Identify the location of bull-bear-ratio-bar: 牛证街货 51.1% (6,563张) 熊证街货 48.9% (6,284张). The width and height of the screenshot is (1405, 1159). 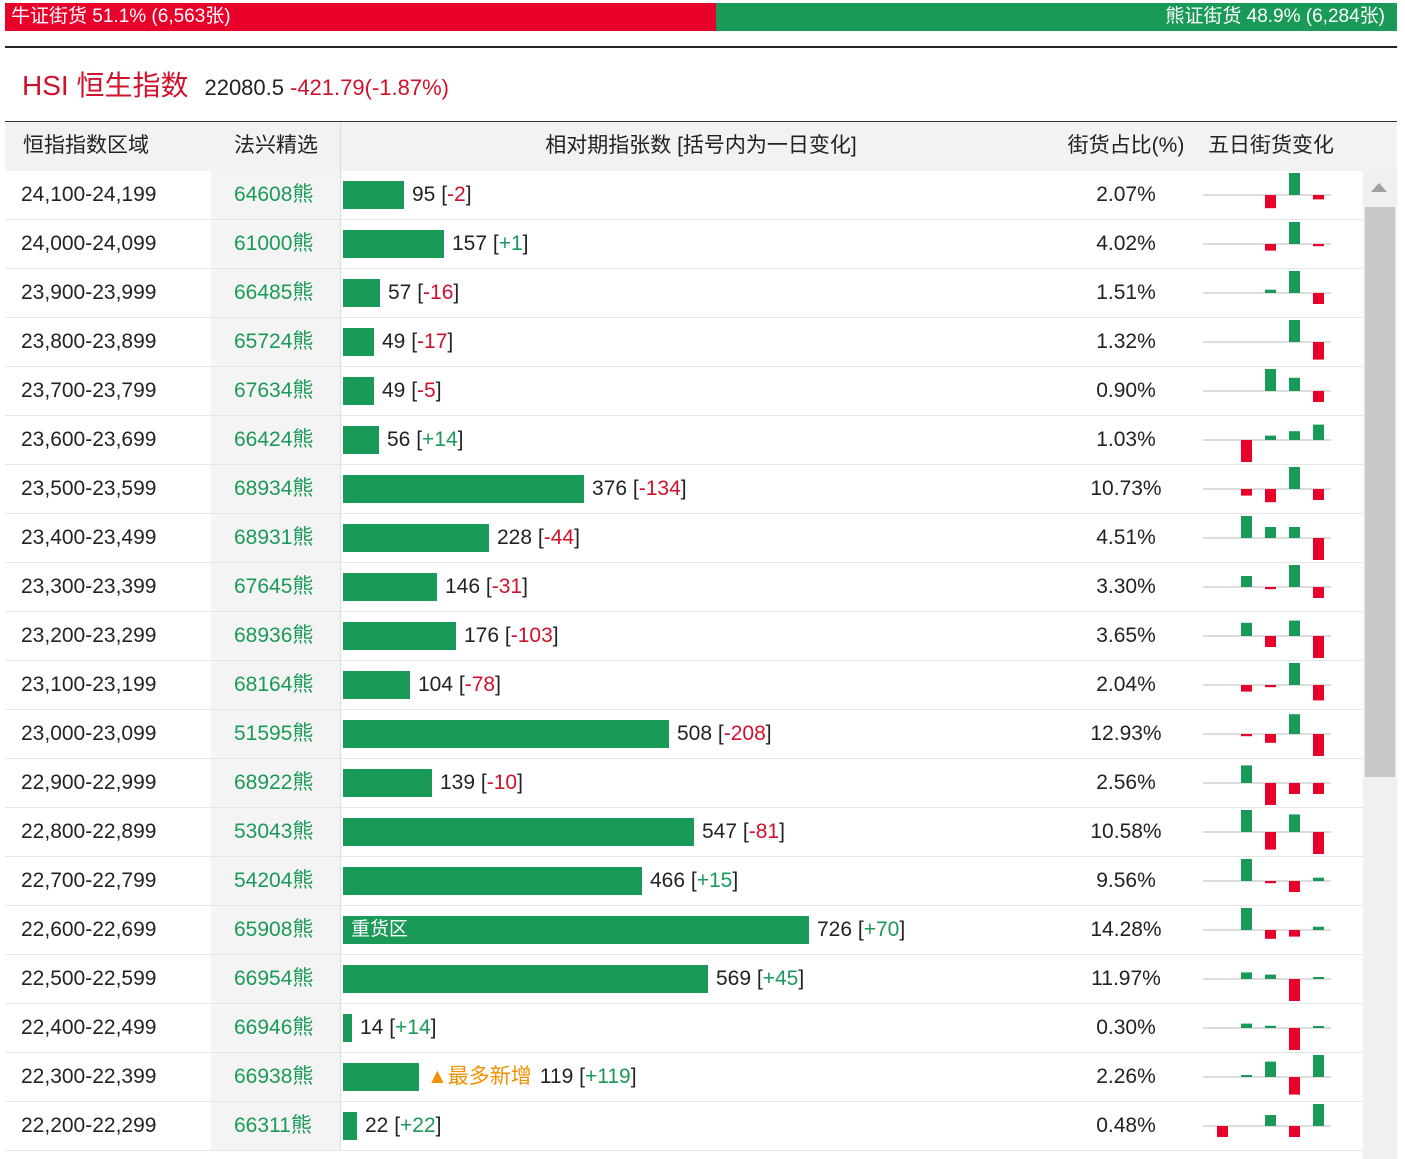
(701, 17).